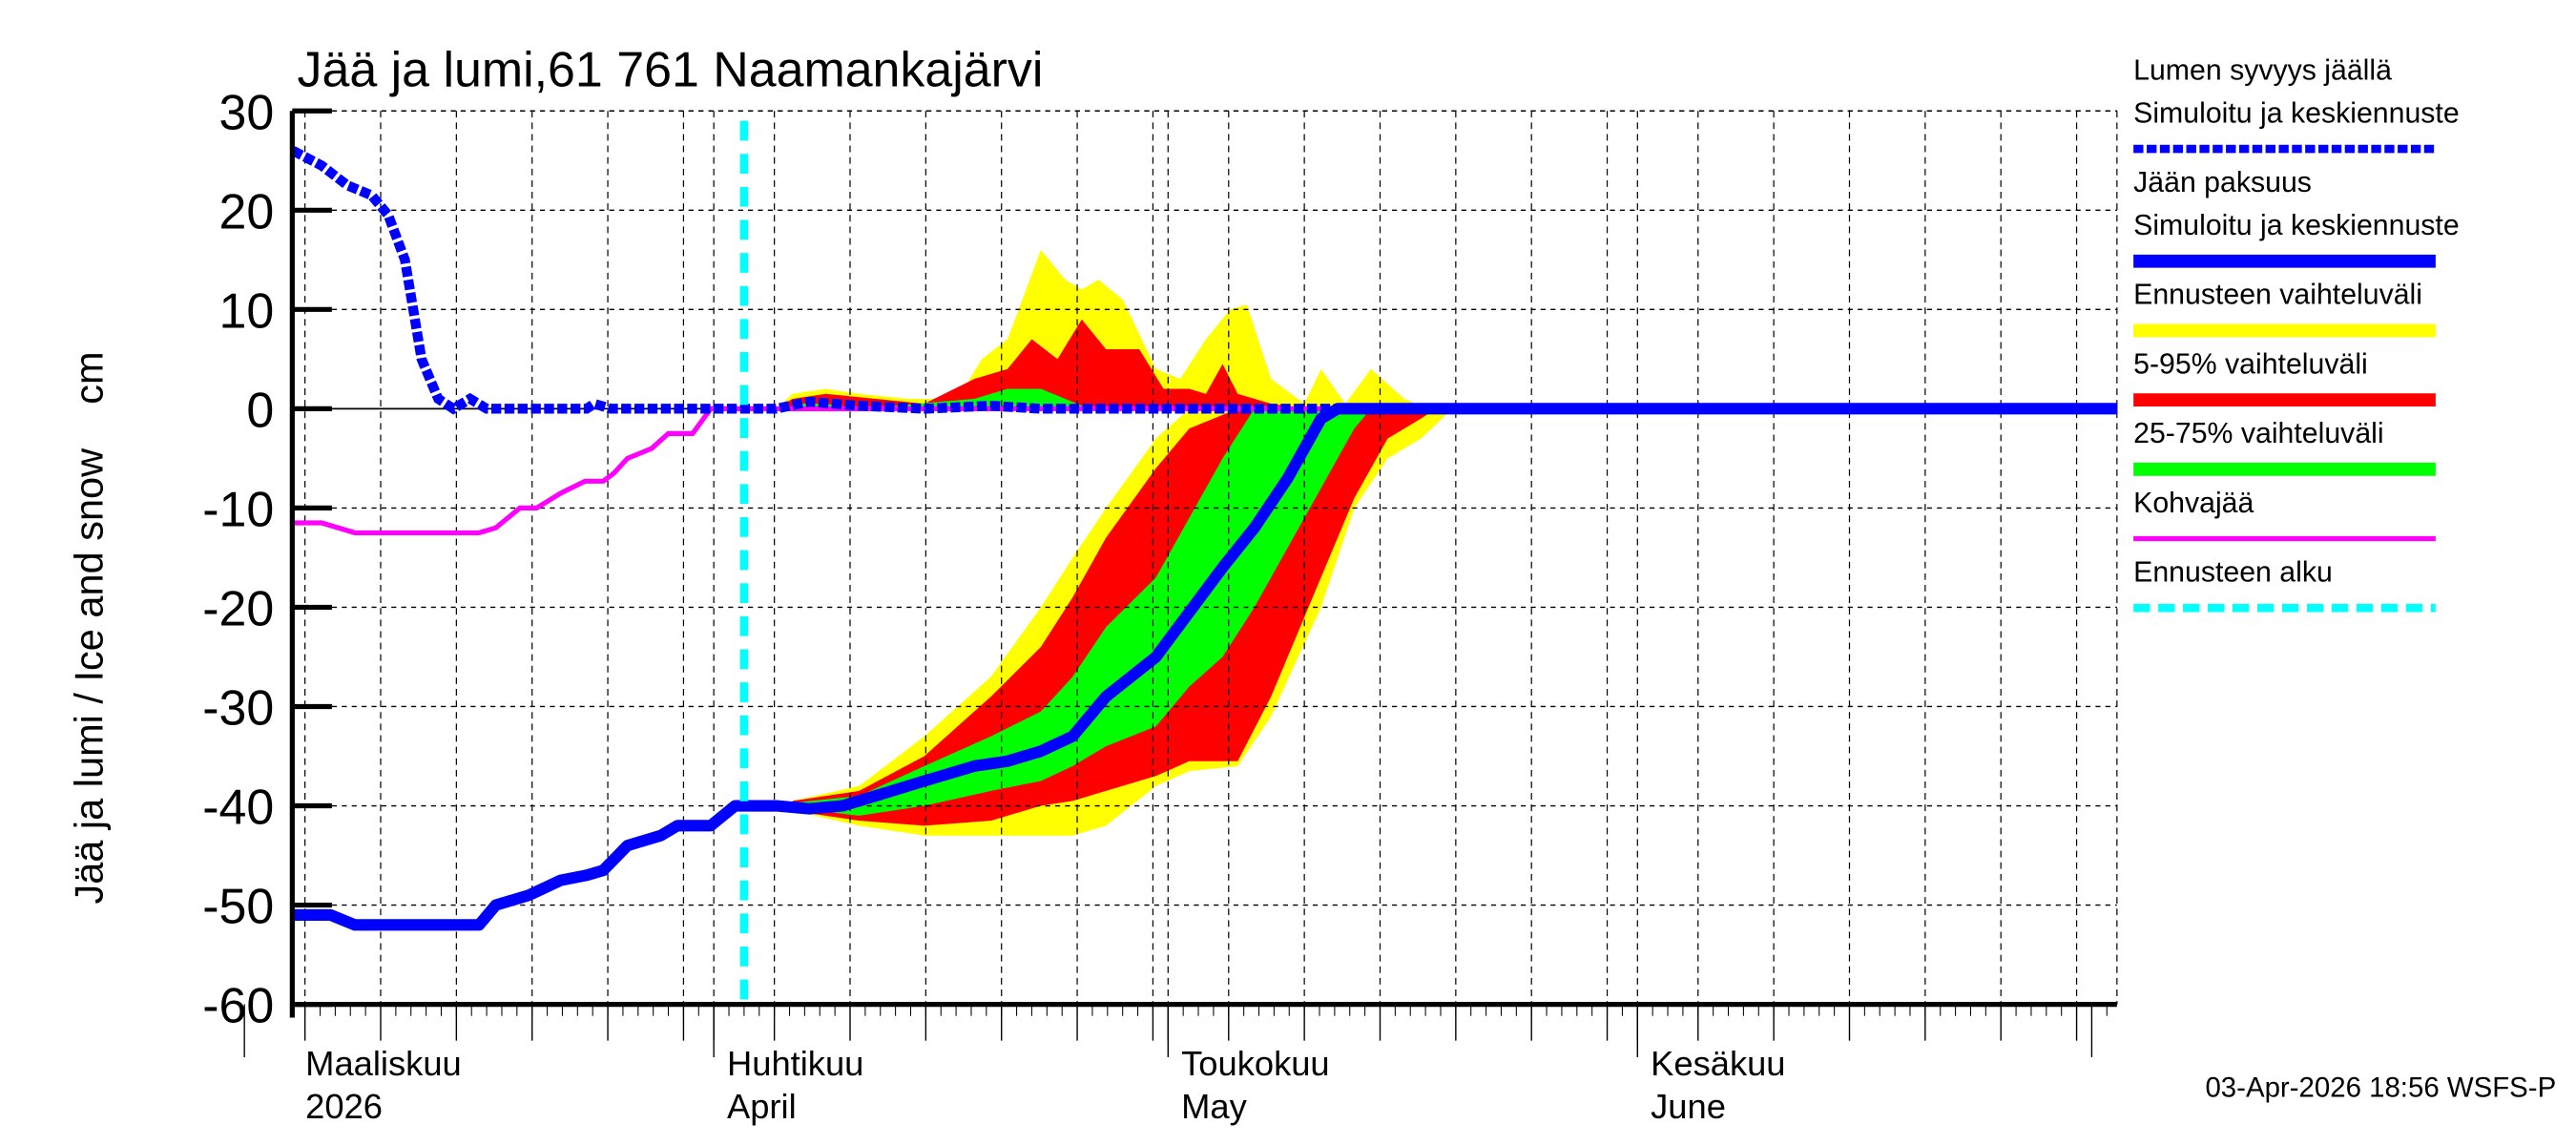 The image size is (2576, 1145). Describe the element at coordinates (2380, 1088) in the screenshot. I see `footer-timestamp: 03-Apr-2026 18:56 WSFS-P` at that location.